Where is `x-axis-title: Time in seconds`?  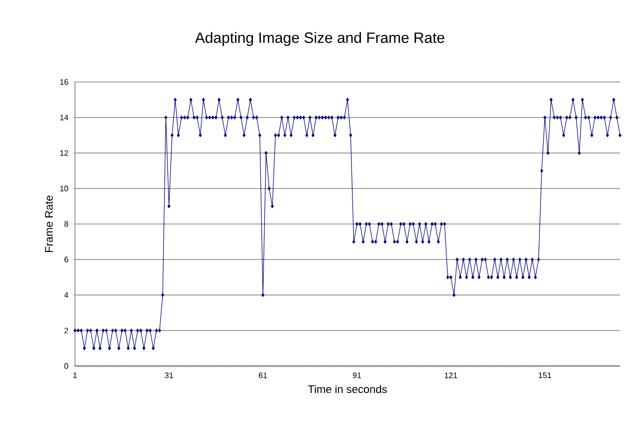 x-axis-title: Time in seconds is located at coordinates (347, 389).